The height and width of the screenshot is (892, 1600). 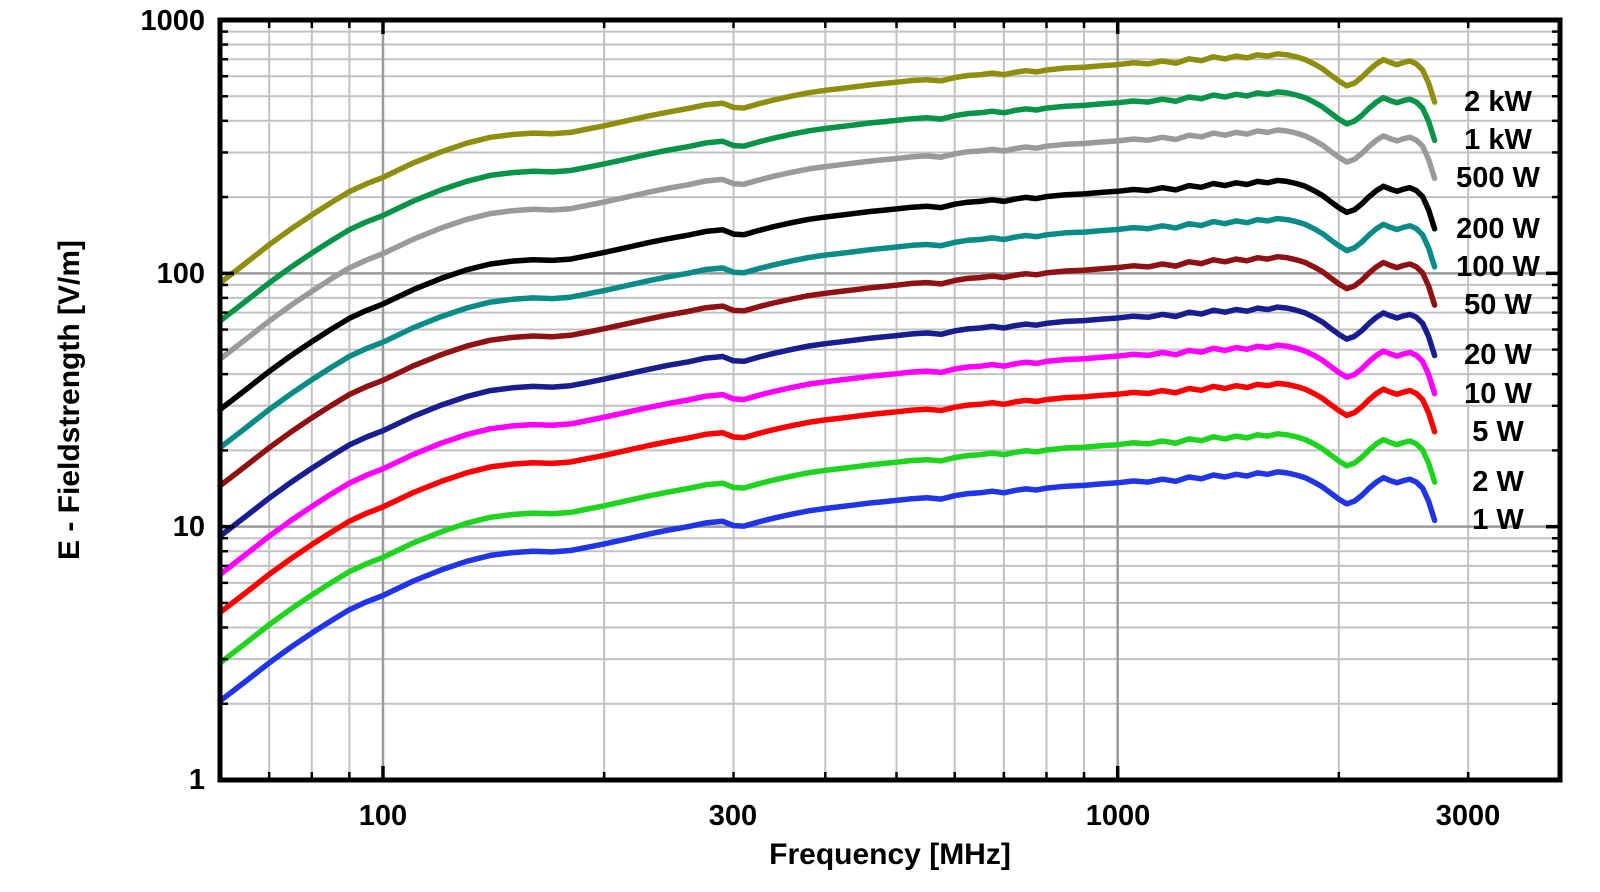 I want to click on legend-label-2-kw: 2 kW, so click(x=1498, y=102).